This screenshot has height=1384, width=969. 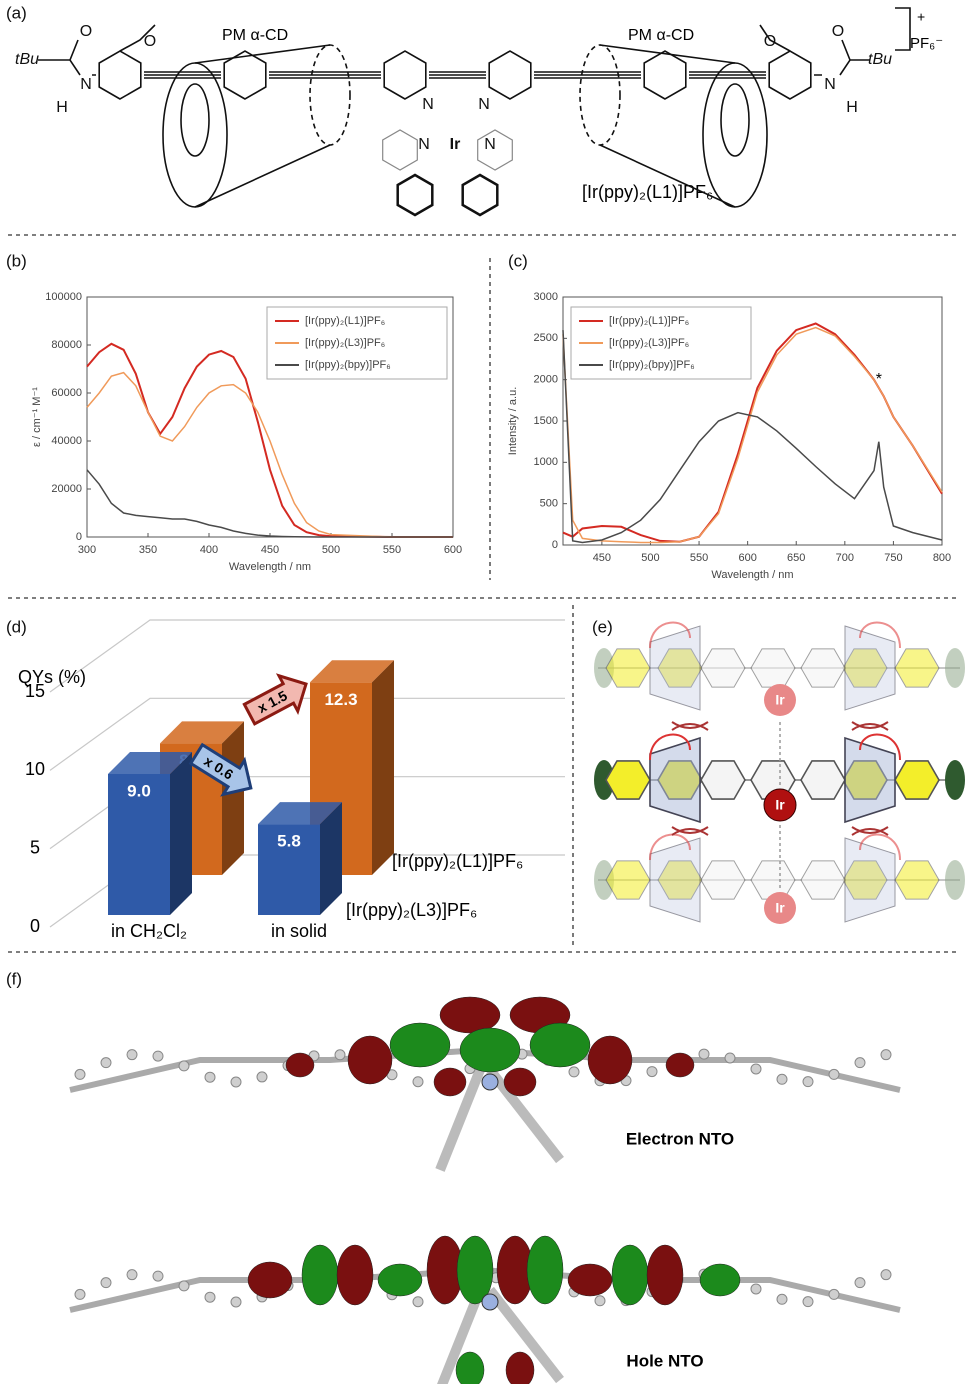 What do you see at coordinates (139, 790) in the screenshot?
I see `value-label: 9.0` at bounding box center [139, 790].